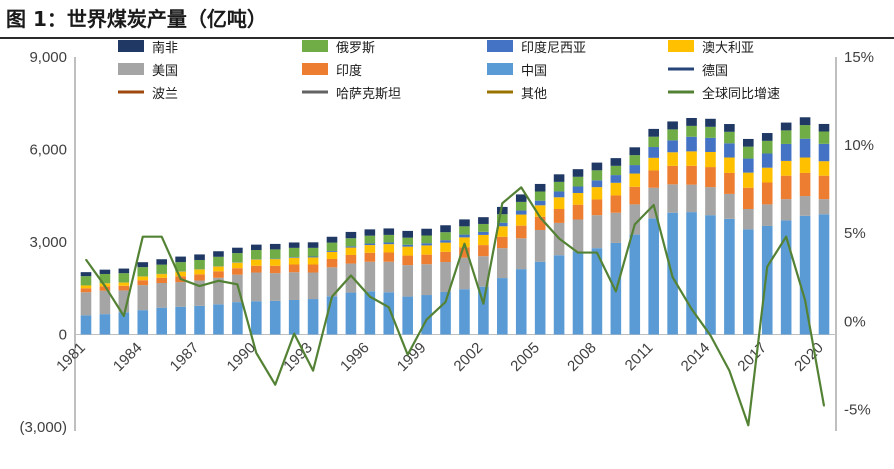  I want to click on x-tick-label: 2020, so click(809, 357).